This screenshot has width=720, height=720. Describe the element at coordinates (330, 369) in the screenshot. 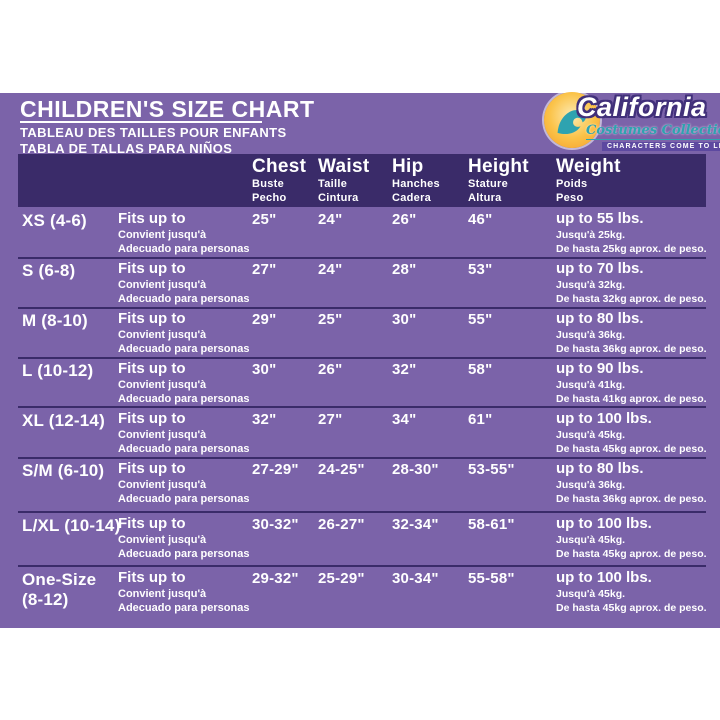

I see `waist-value: 26"` at that location.